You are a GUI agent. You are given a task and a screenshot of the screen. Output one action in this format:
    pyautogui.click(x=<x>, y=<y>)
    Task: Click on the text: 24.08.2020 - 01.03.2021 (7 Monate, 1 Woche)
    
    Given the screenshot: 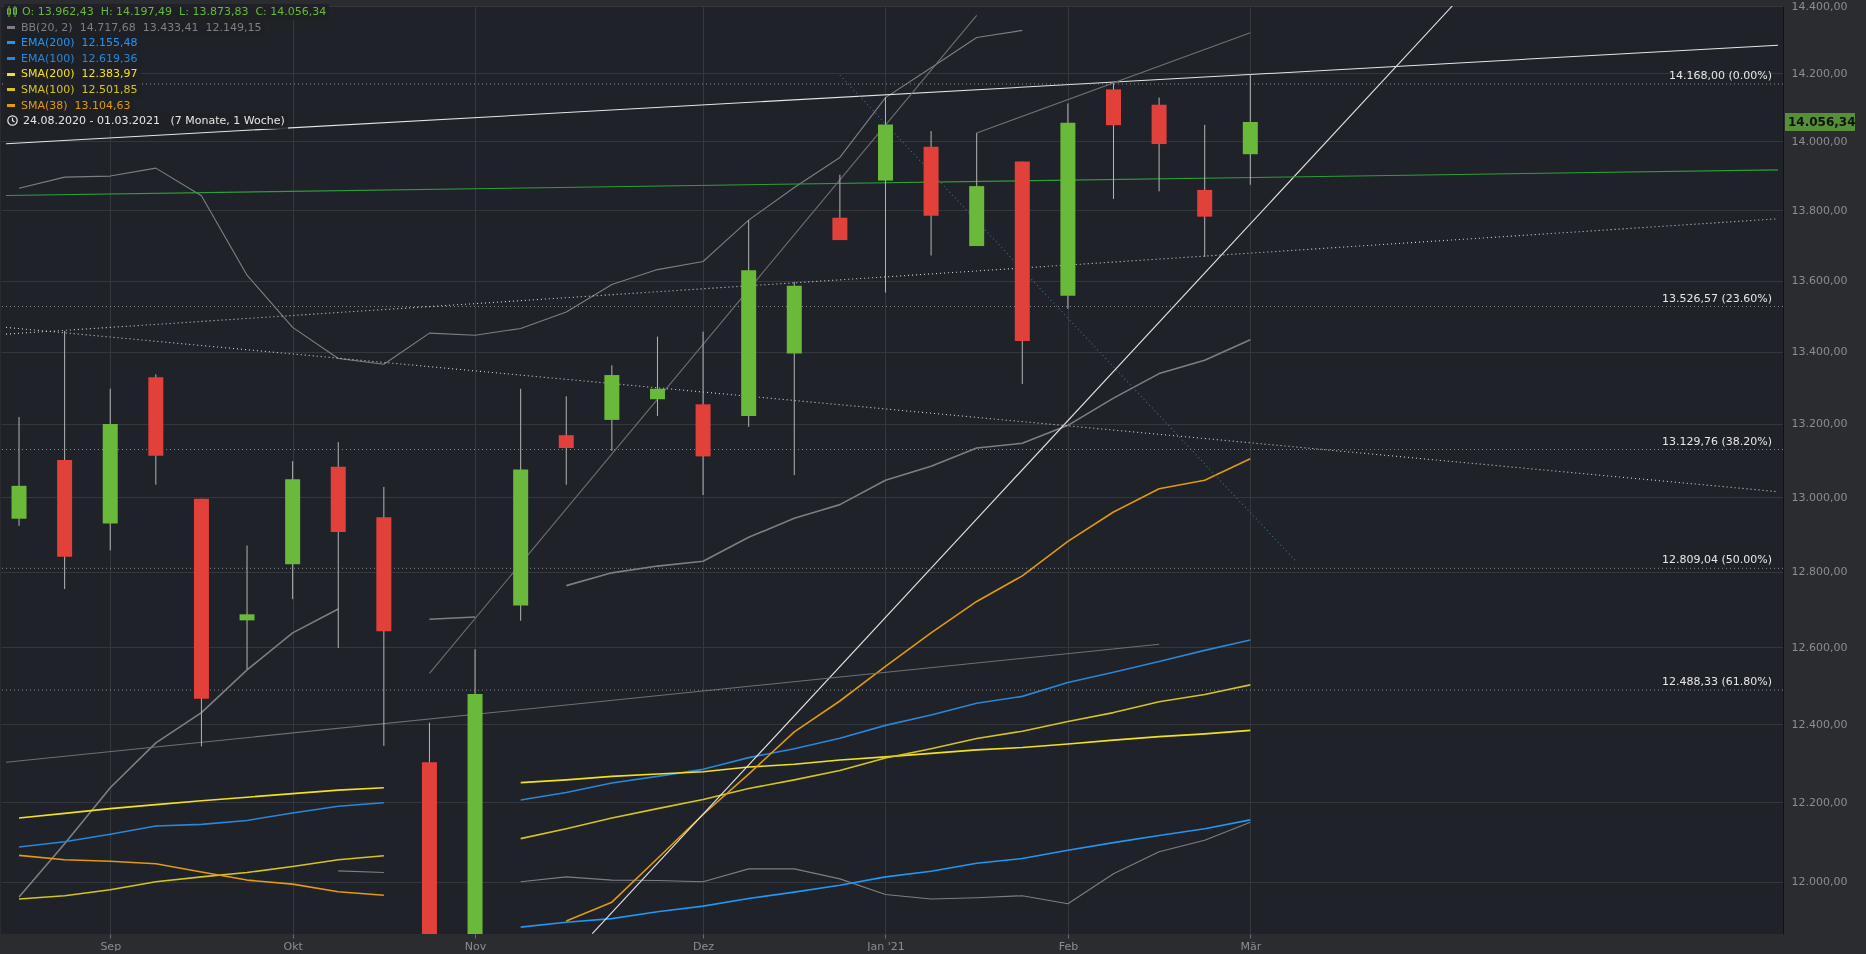 What is the action you would take?
    pyautogui.click(x=154, y=121)
    